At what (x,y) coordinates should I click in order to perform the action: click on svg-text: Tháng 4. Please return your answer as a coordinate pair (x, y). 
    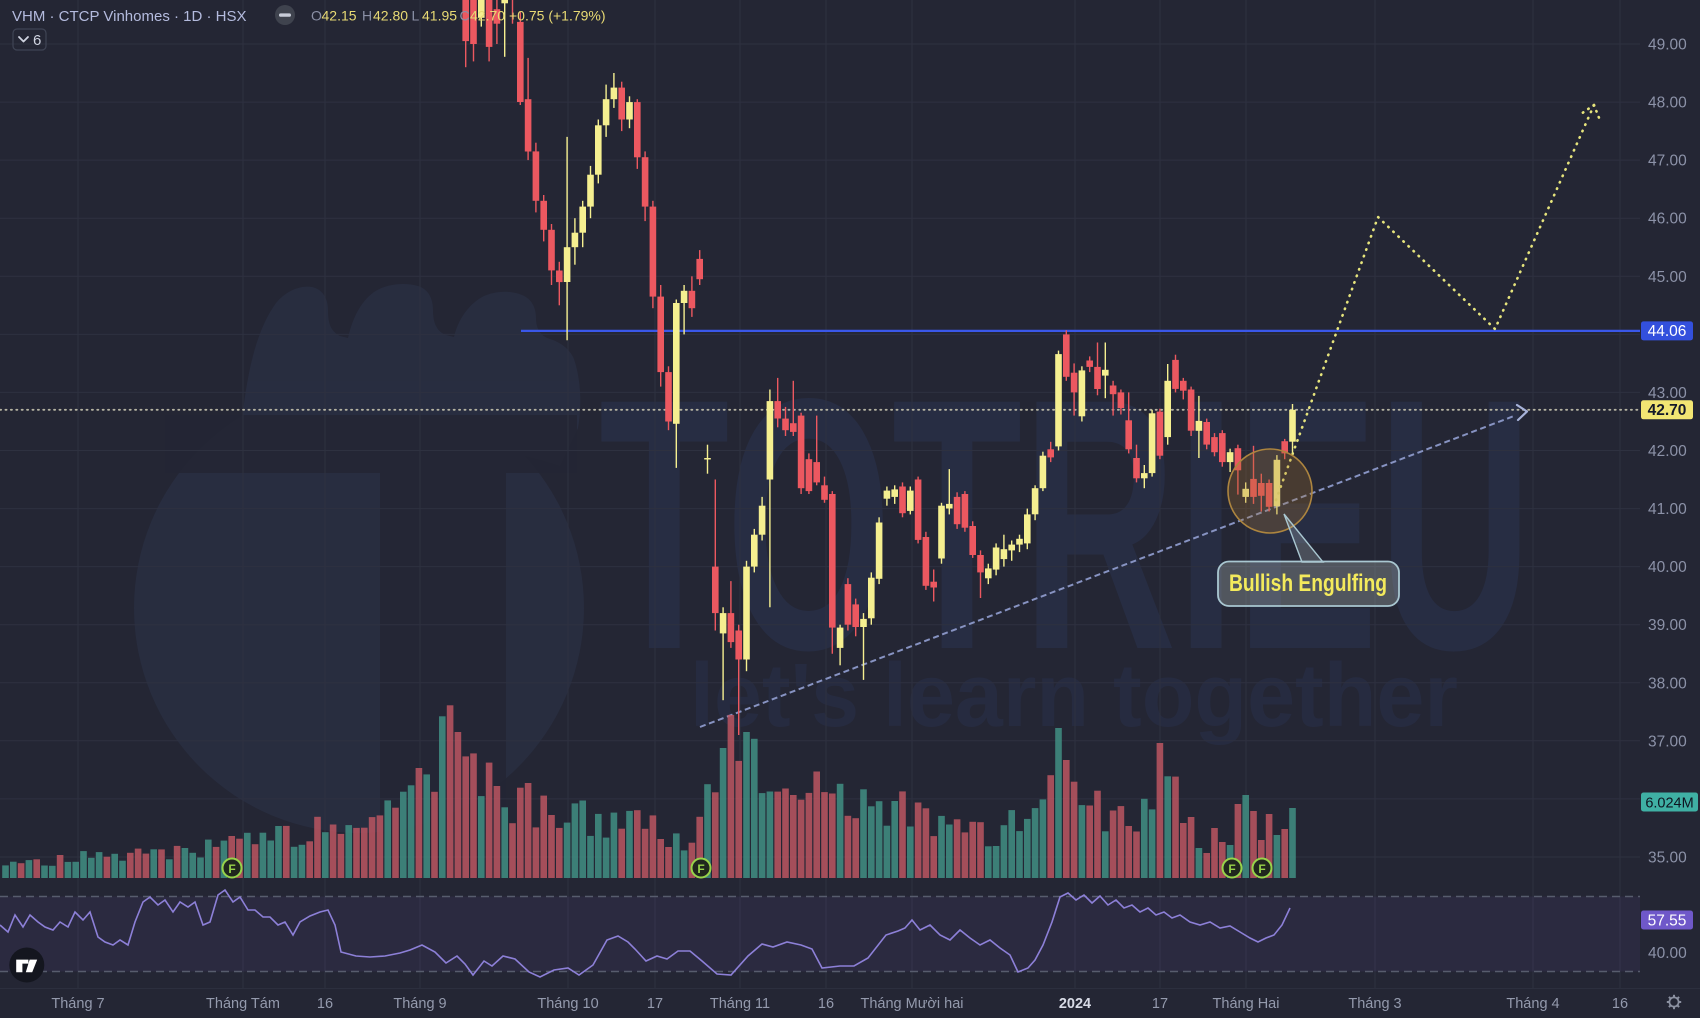
    Looking at the image, I should click on (1532, 1004).